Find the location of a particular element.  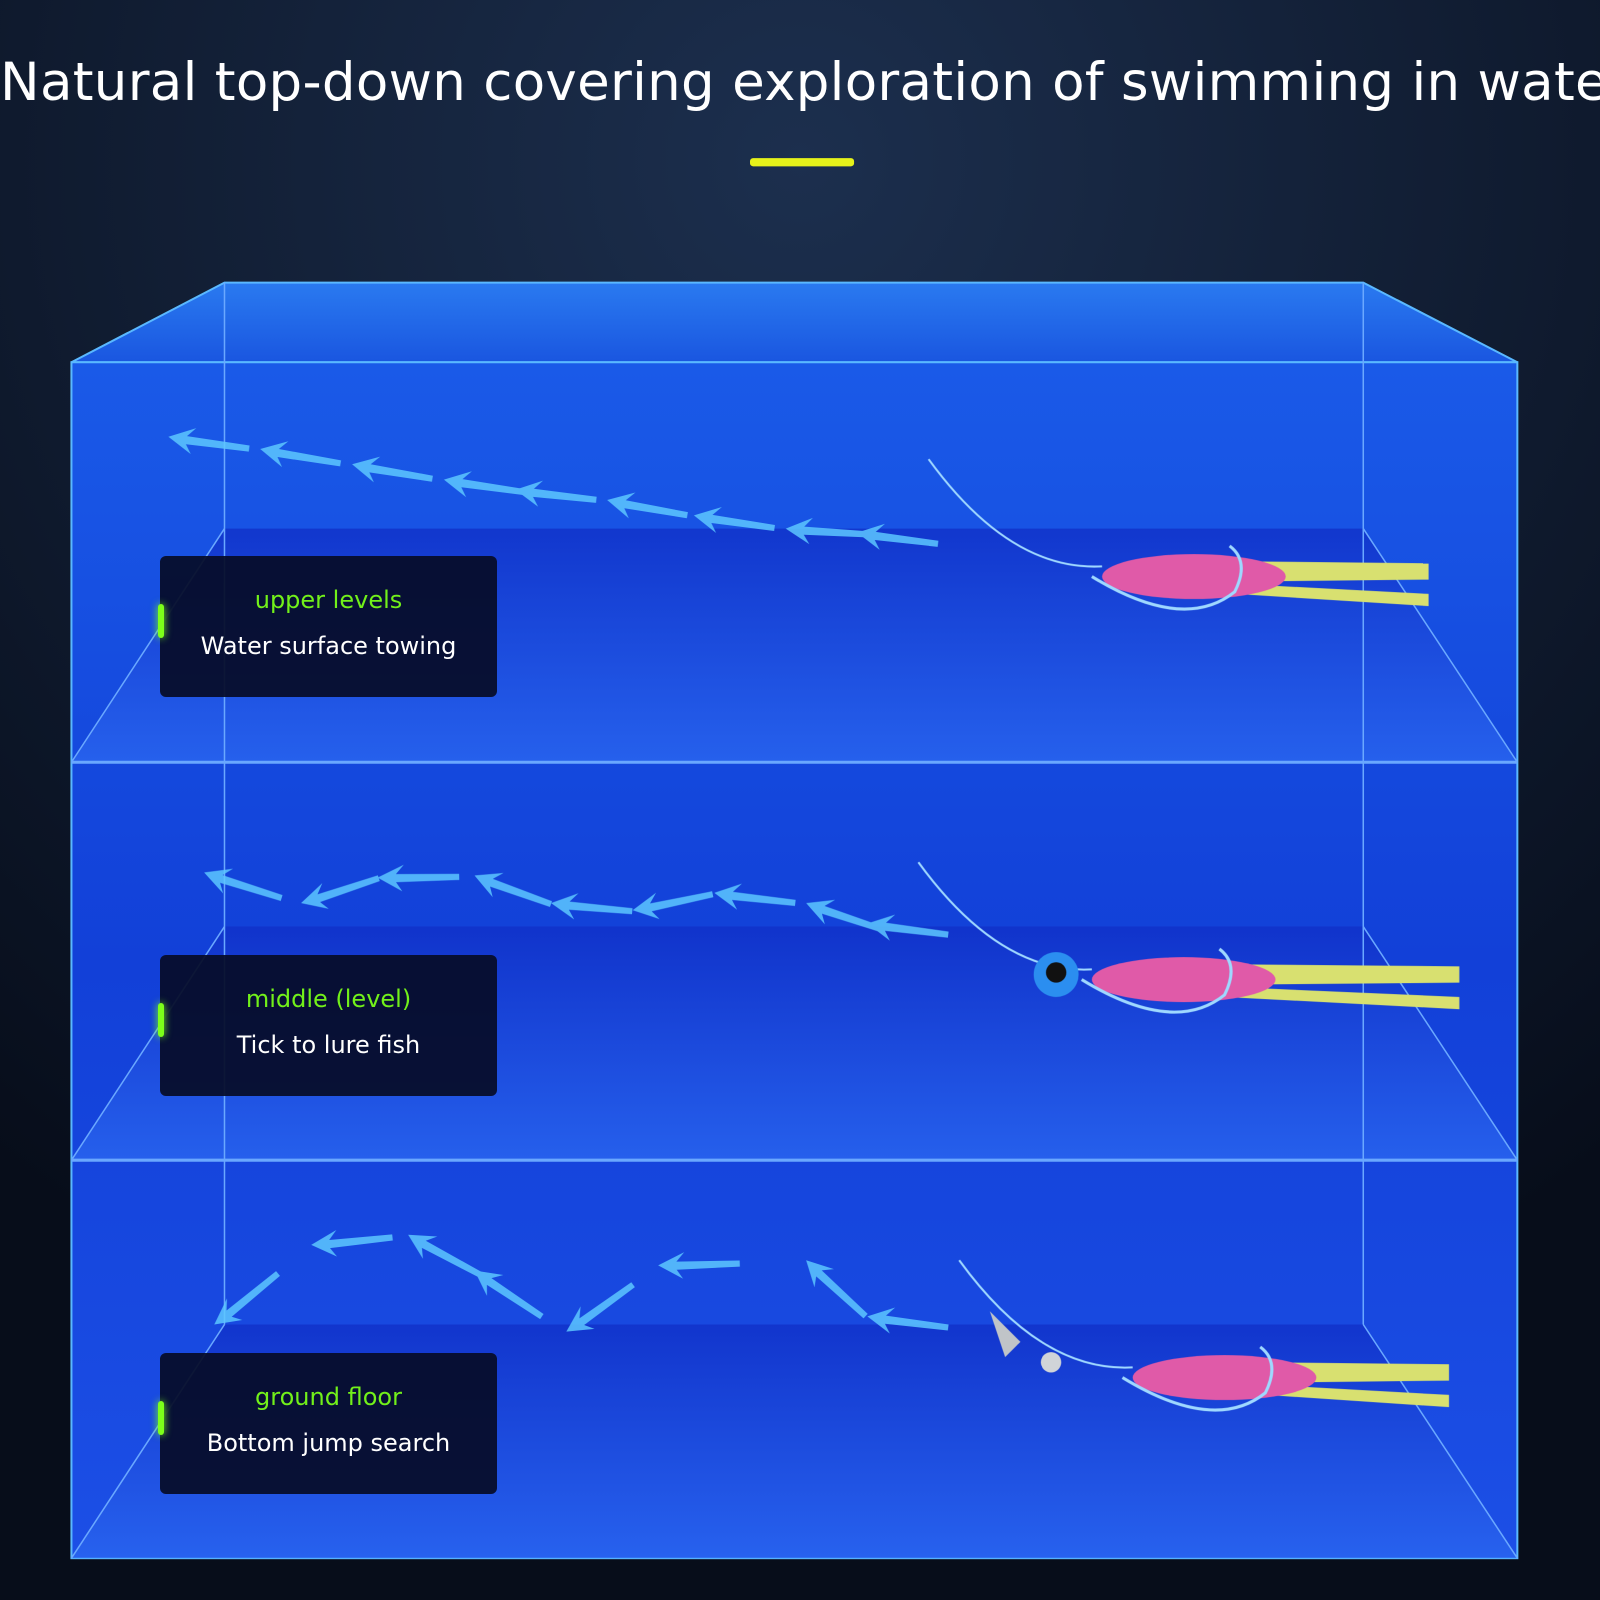

layer-level: middle (level) is located at coordinates (328, 999).